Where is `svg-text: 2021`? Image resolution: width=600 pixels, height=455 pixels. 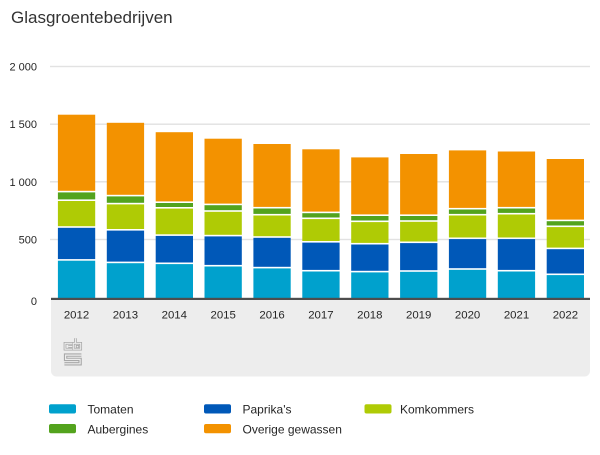 svg-text: 2021 is located at coordinates (516, 315).